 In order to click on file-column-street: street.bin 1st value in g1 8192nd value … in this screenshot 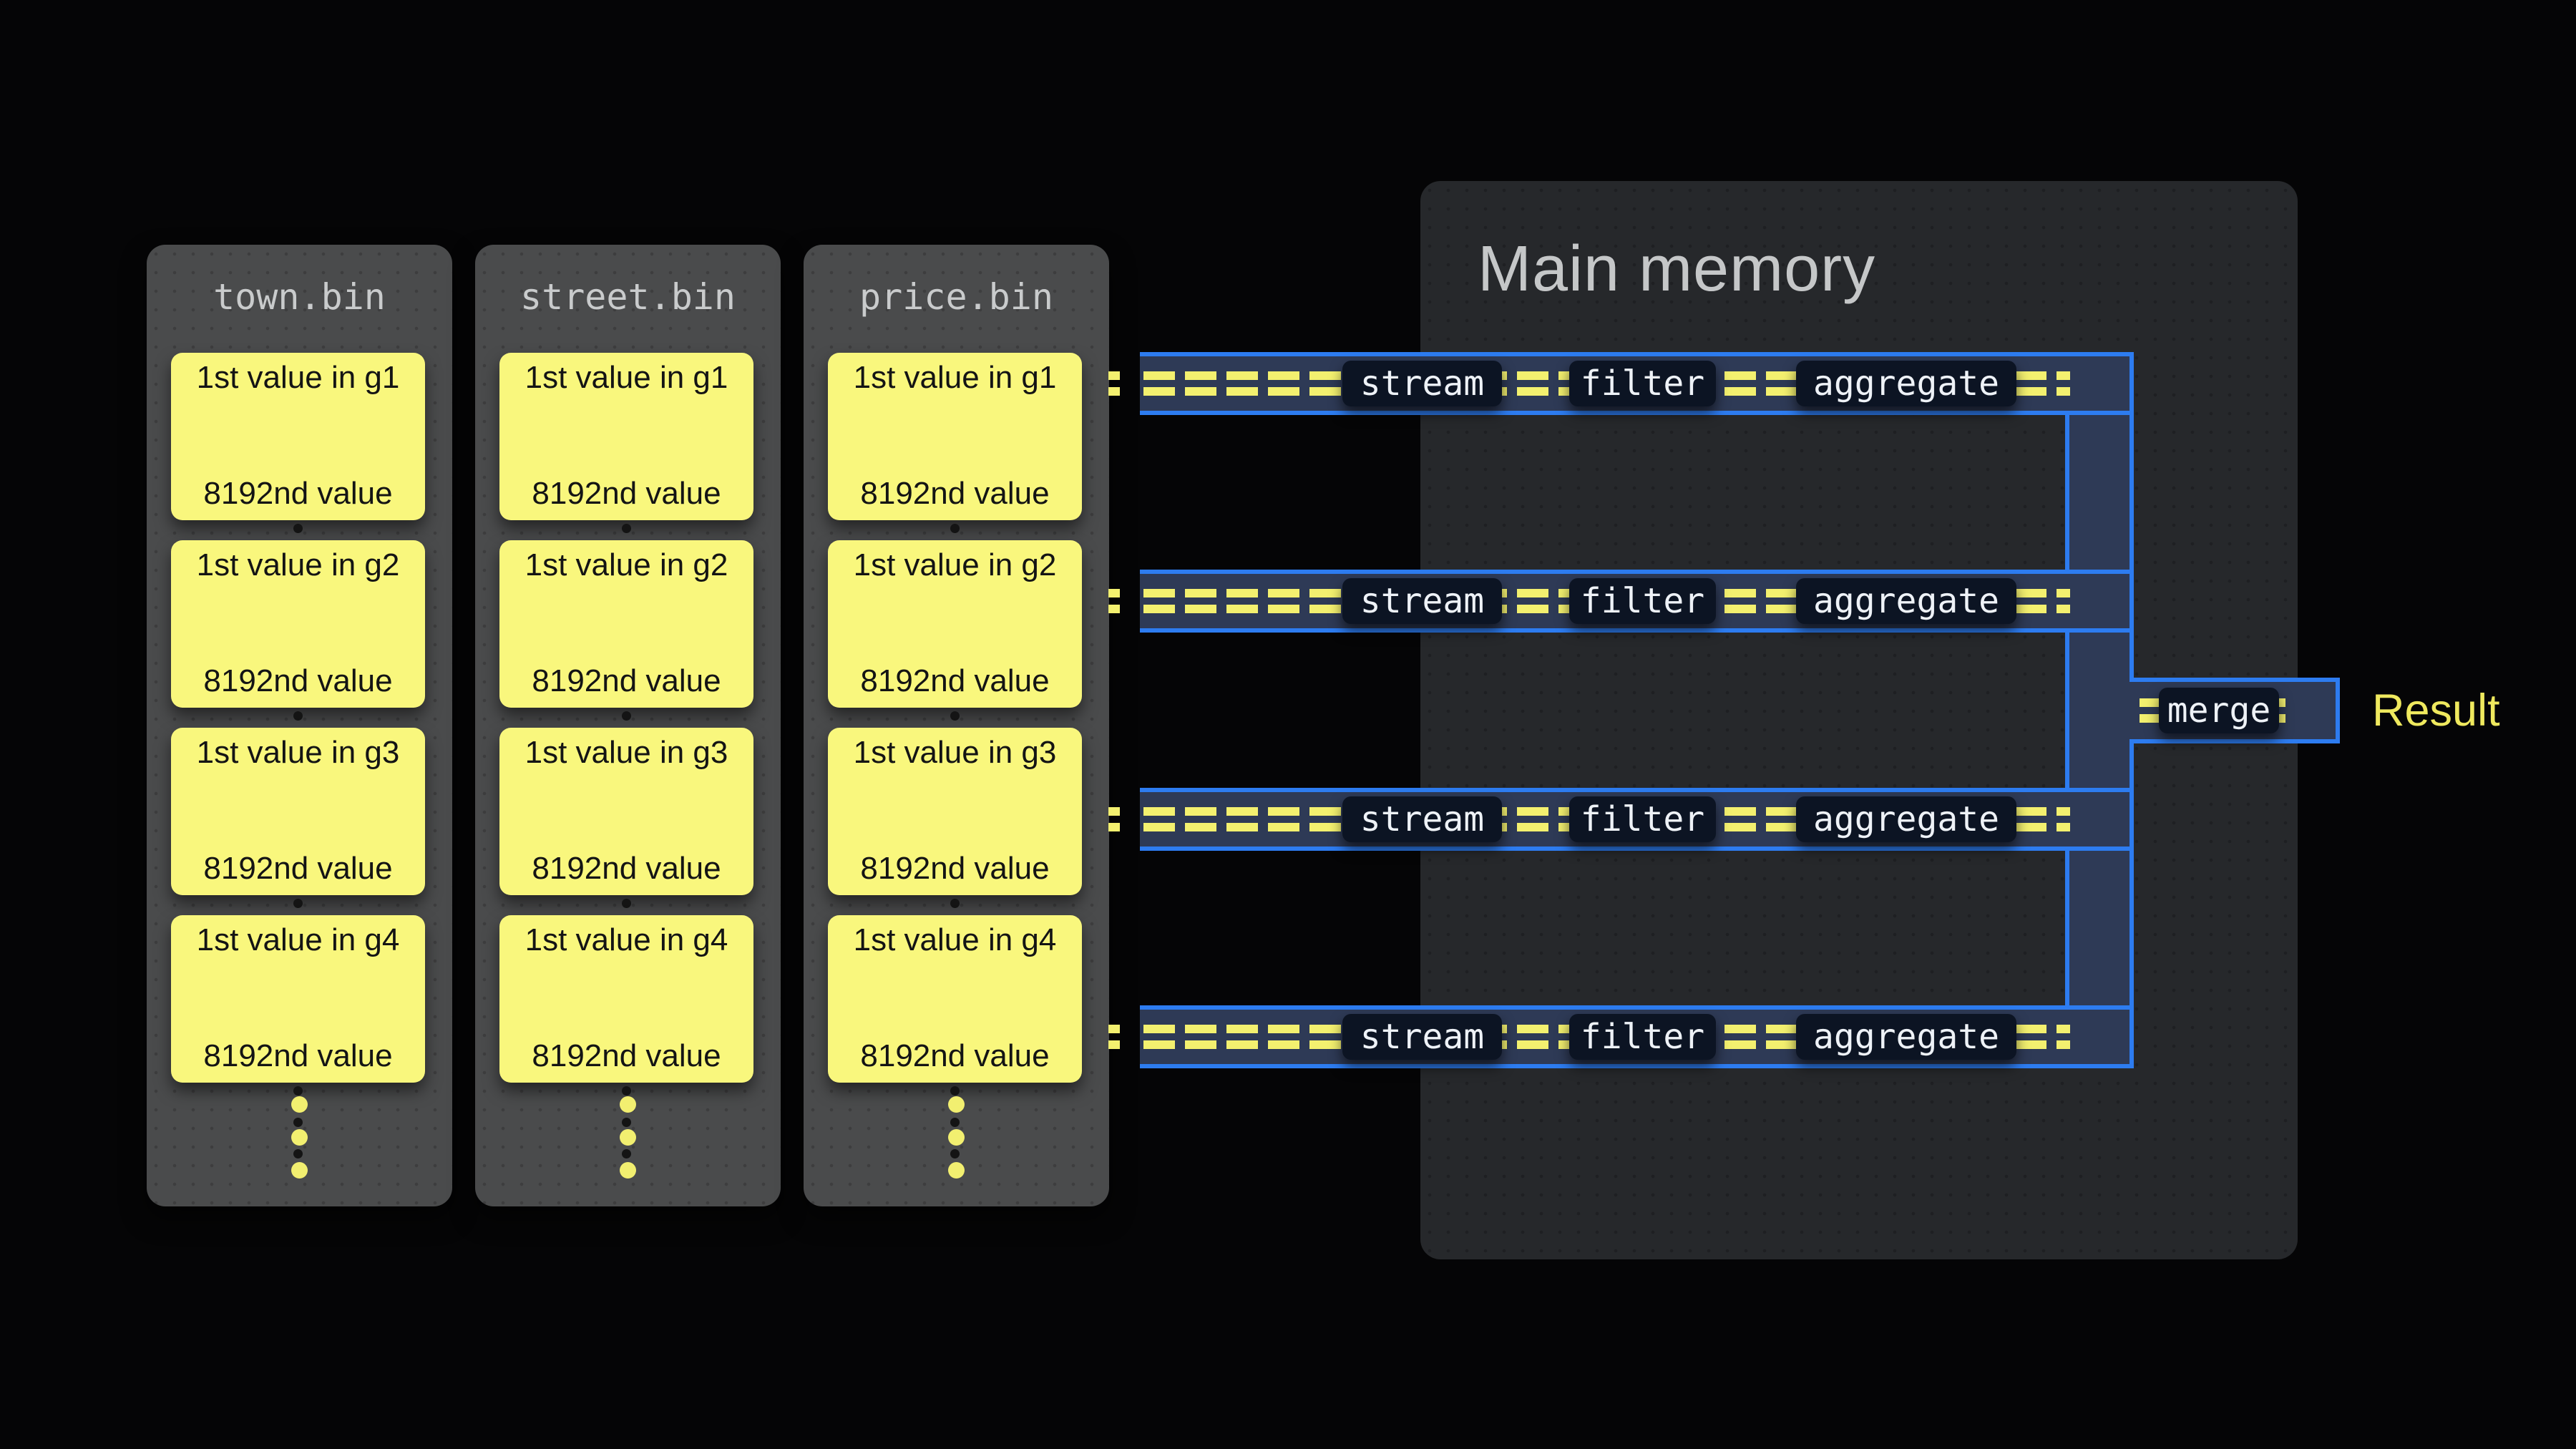, I will do `click(628, 725)`.